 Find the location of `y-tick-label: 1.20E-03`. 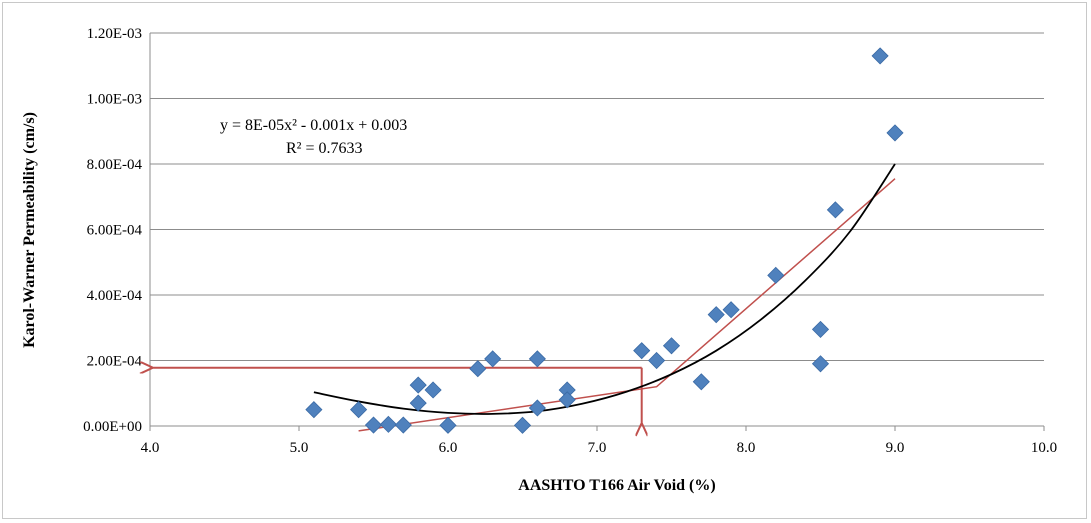

y-tick-label: 1.20E-03 is located at coordinates (114, 34).